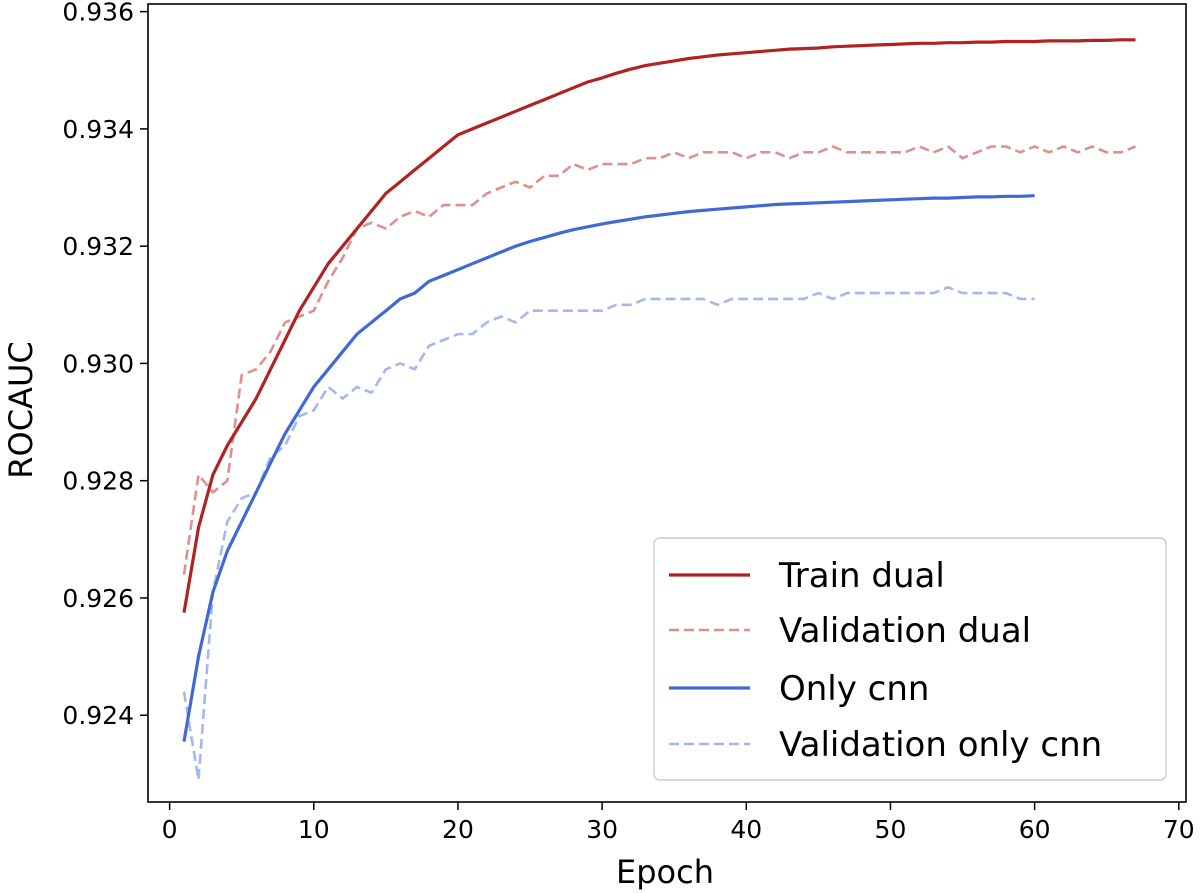  I want to click on x-tick-label: 0, so click(170, 829).